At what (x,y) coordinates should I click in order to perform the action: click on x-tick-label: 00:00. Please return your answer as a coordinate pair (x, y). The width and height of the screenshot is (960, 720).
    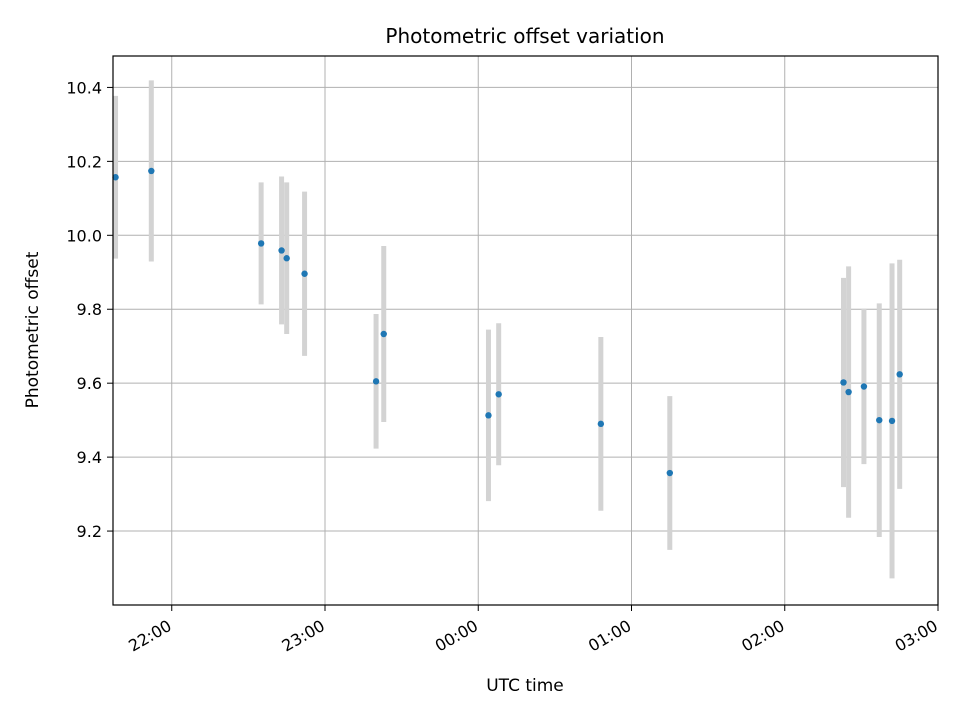
    Looking at the image, I should click on (456, 636).